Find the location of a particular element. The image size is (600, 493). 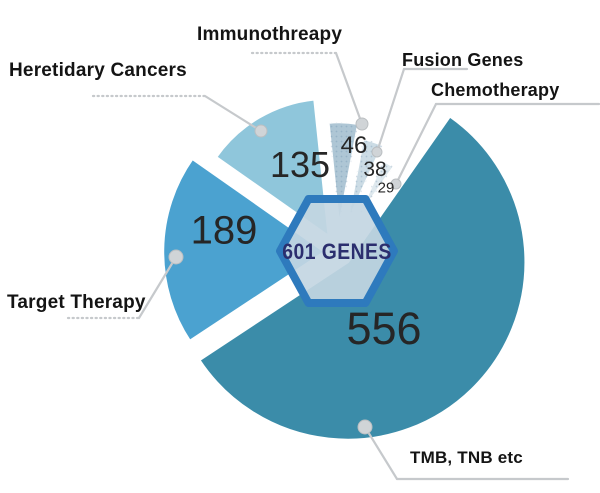

total-genes-hexagon is located at coordinates (337, 251).